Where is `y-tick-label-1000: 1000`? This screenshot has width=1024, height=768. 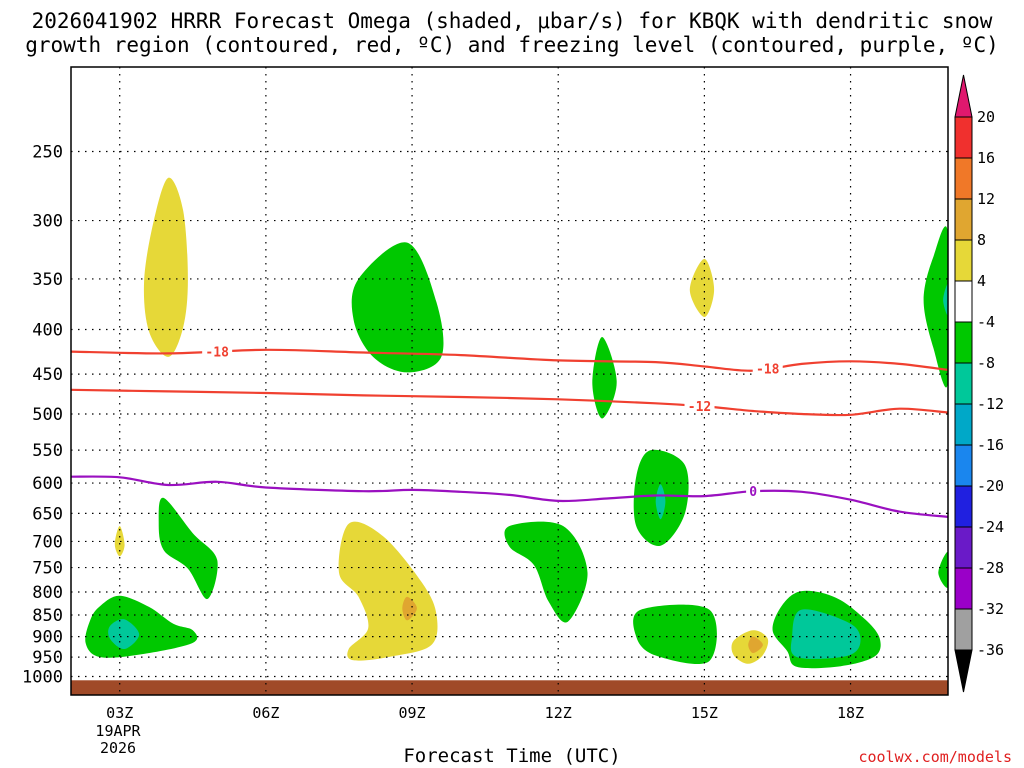
y-tick-label-1000: 1000 is located at coordinates (42, 678).